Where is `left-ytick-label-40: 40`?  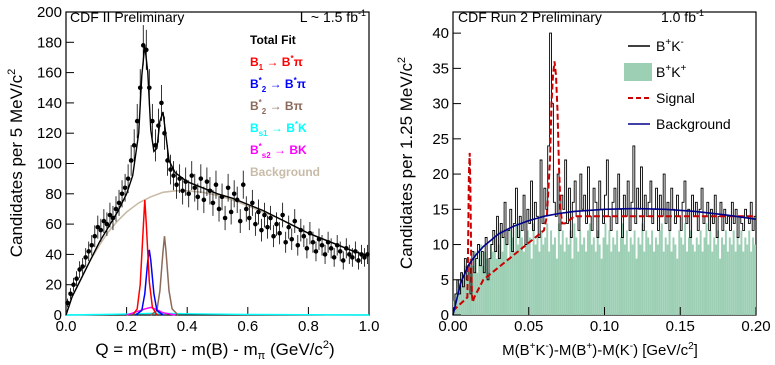
left-ytick-label-40: 40 is located at coordinates (53, 254).